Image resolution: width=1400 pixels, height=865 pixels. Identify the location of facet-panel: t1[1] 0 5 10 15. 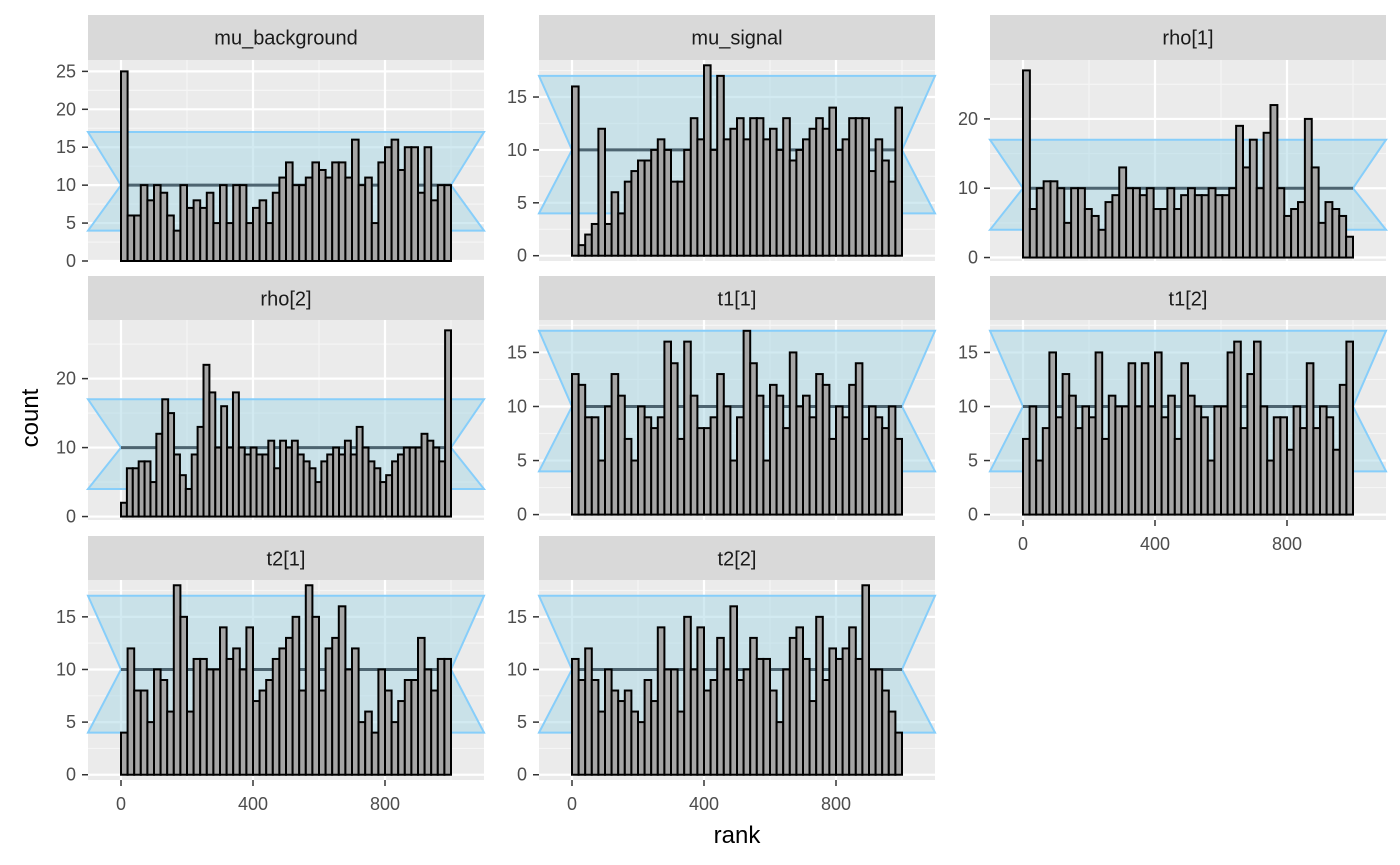
(722, 400).